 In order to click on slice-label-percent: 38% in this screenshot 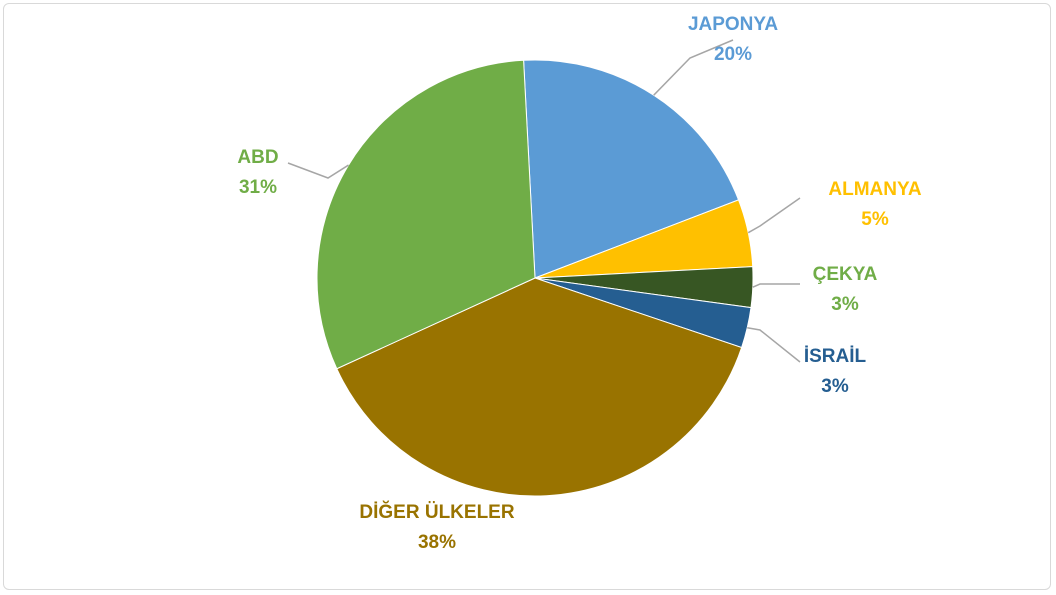, I will do `click(437, 542)`.